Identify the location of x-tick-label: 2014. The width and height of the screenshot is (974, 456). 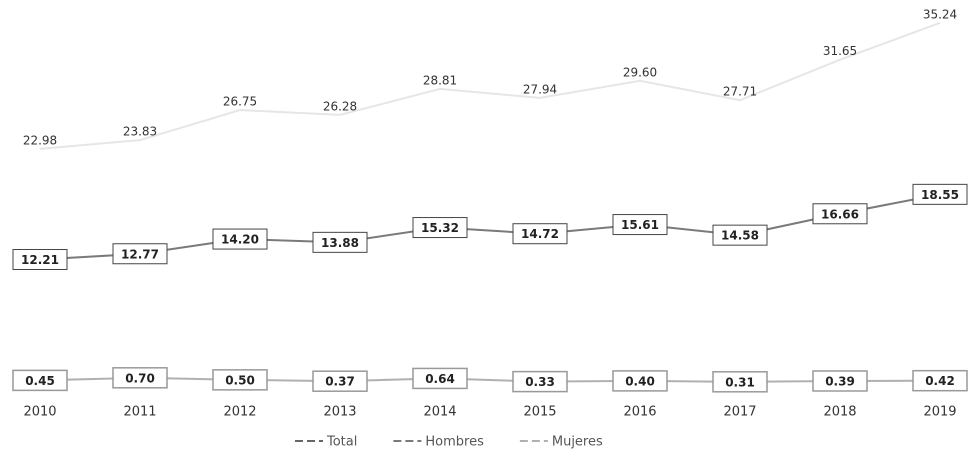
(439, 412).